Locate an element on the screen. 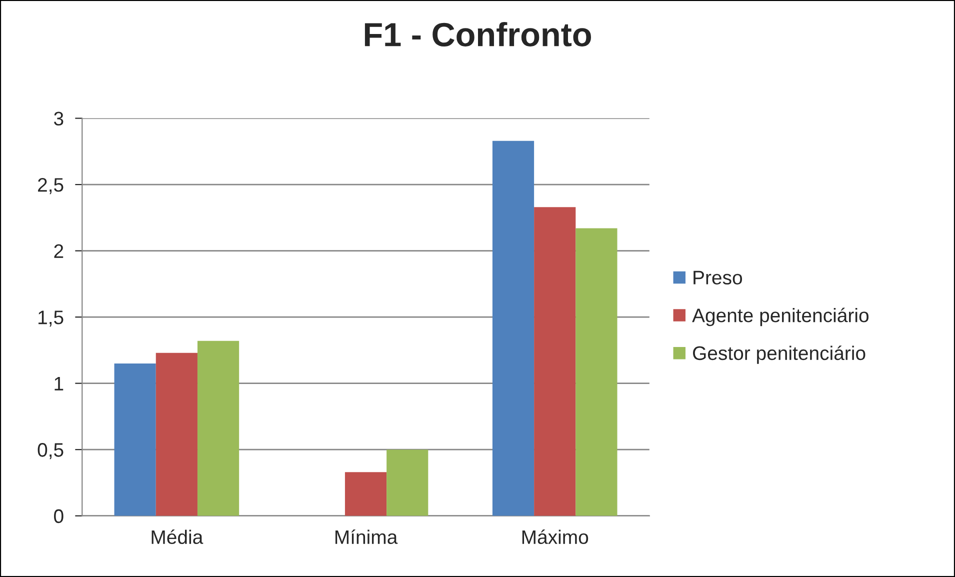  y-tick-label: 1 is located at coordinates (59, 383).